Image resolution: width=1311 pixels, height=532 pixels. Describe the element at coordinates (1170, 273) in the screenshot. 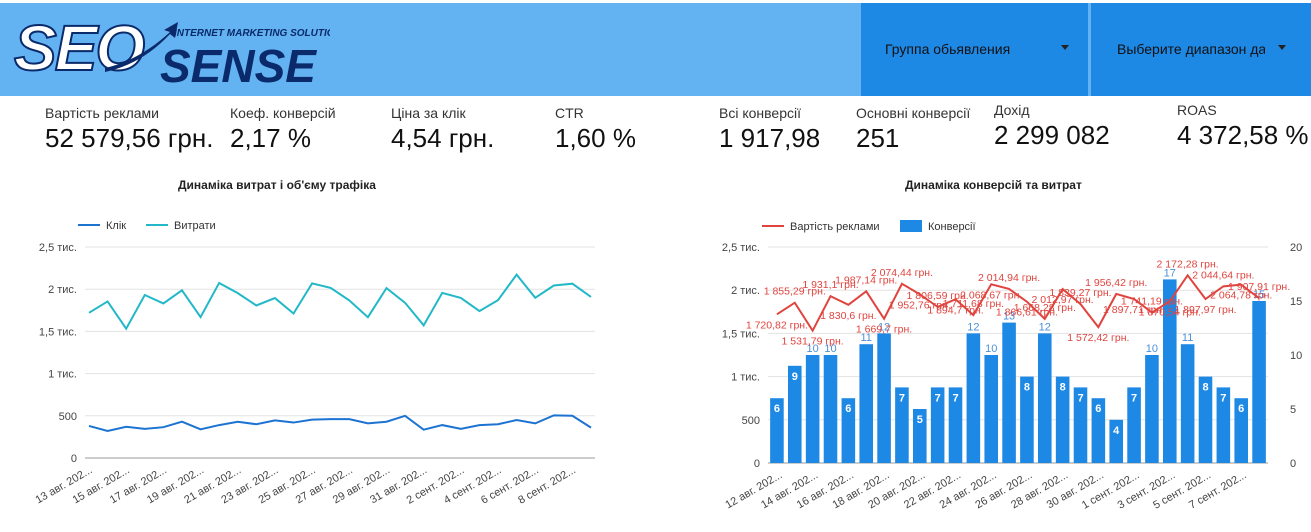

I see `bar-value-label: 17` at that location.